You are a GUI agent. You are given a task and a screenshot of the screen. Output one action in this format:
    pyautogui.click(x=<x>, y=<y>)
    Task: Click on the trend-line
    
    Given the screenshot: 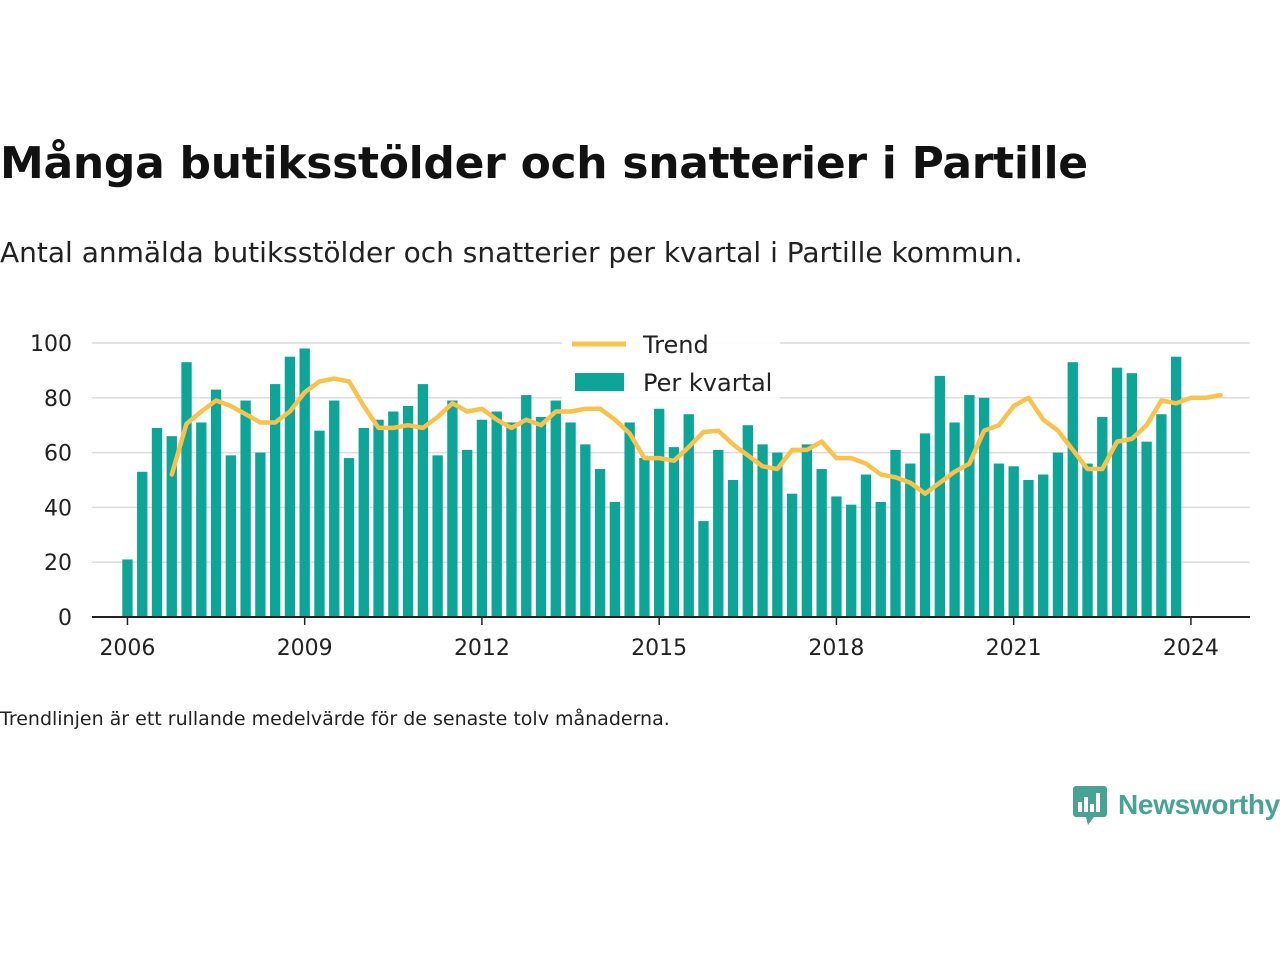 What is the action you would take?
    pyautogui.click(x=696, y=436)
    